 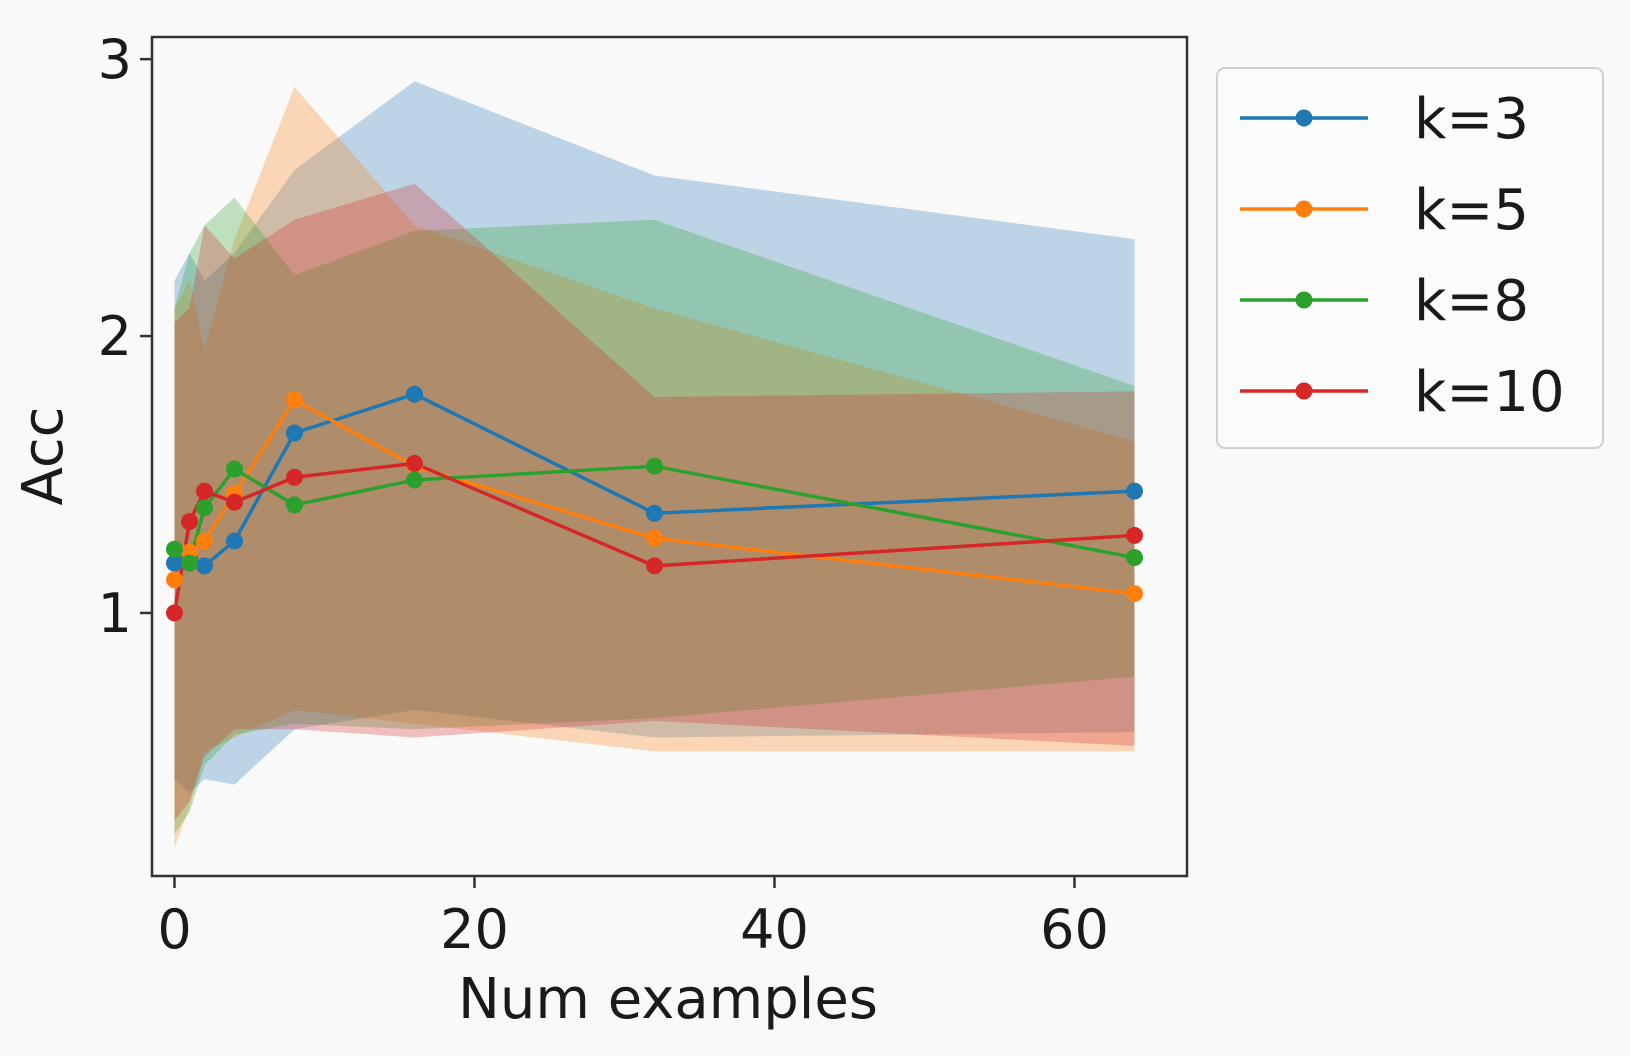 I want to click on y-axis-ticks: 1 2 3, so click(x=125, y=336).